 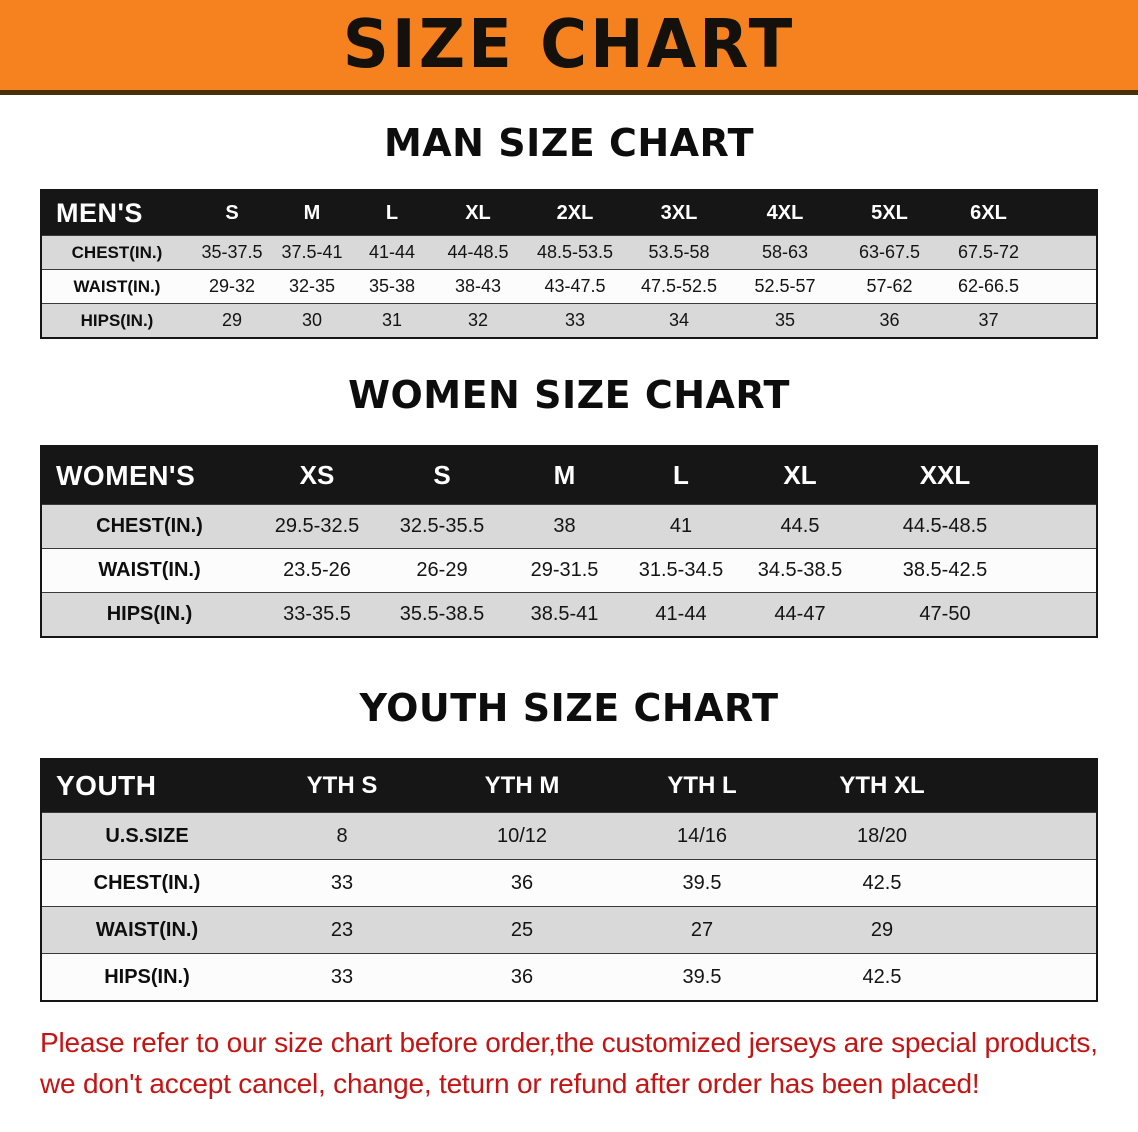 I want to click on size-value: 38-43, so click(x=478, y=286).